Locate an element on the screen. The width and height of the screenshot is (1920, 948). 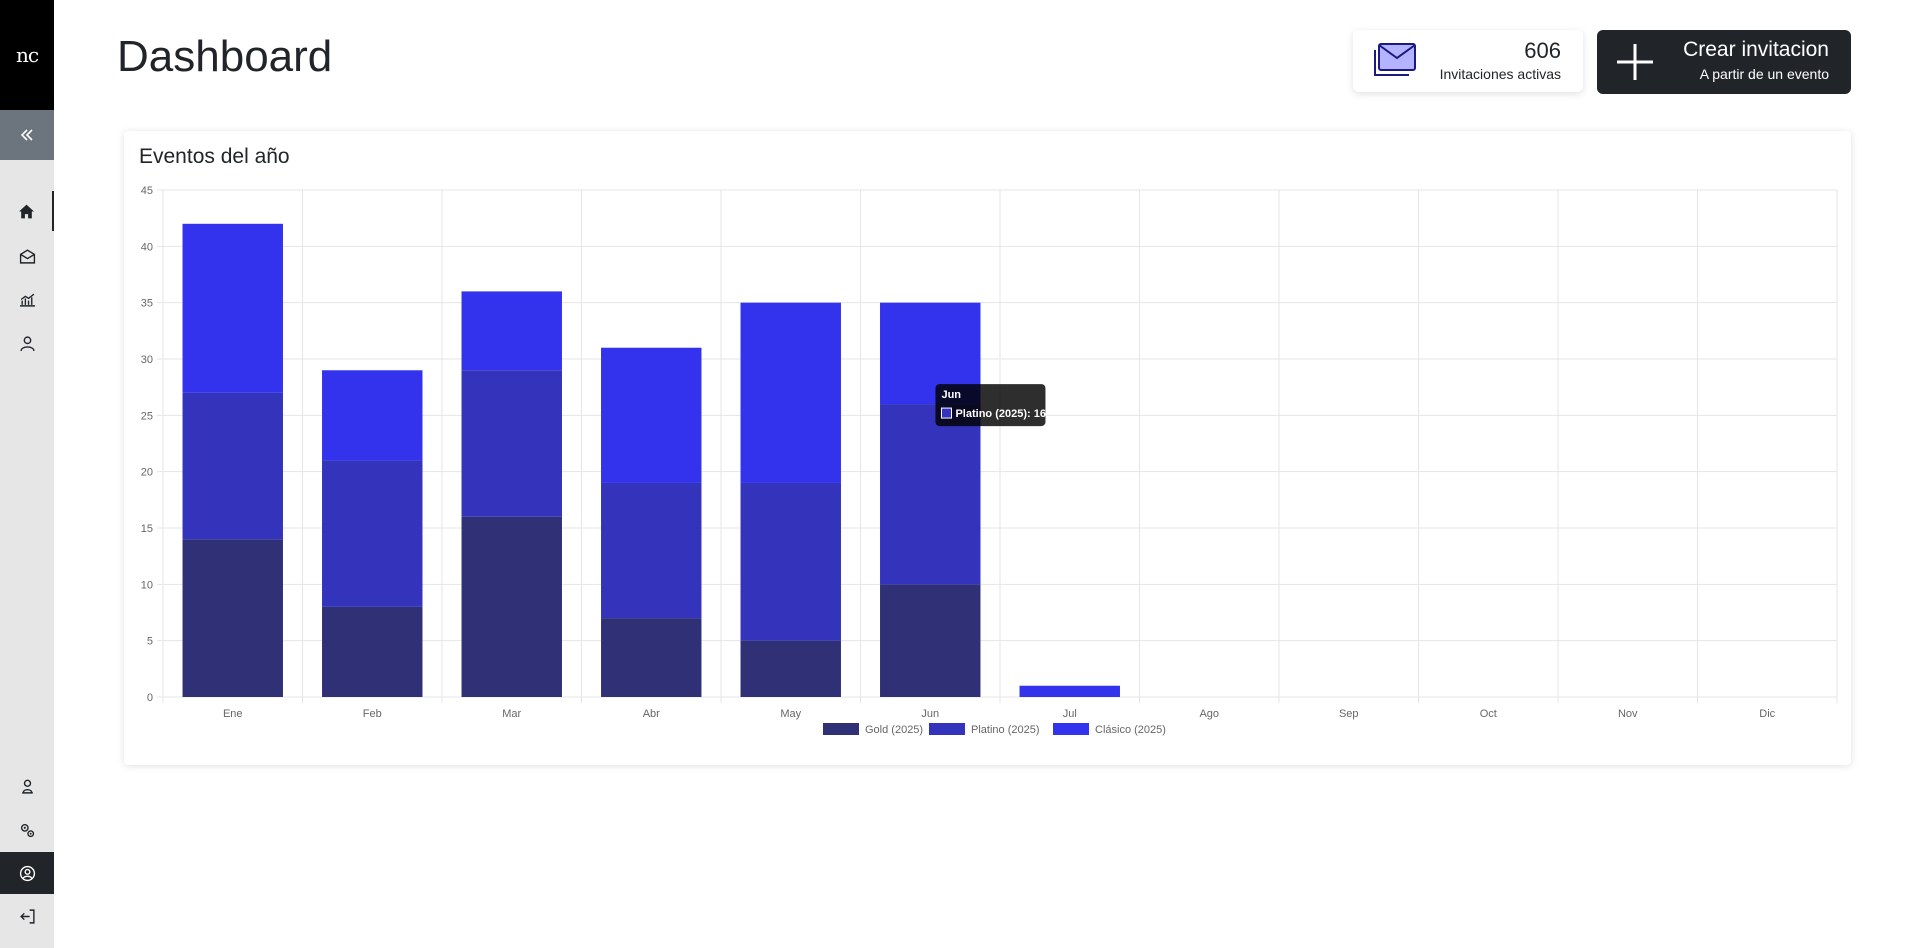
nav-home is located at coordinates (27, 211).